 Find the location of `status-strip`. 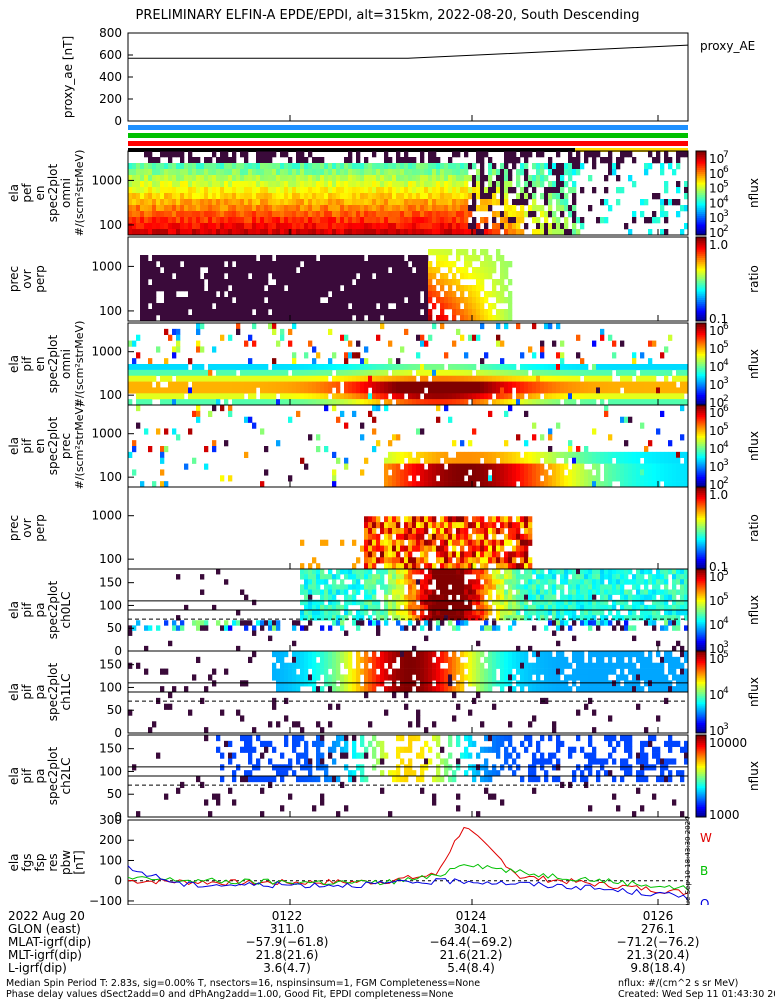

status-strip is located at coordinates (631, 150).